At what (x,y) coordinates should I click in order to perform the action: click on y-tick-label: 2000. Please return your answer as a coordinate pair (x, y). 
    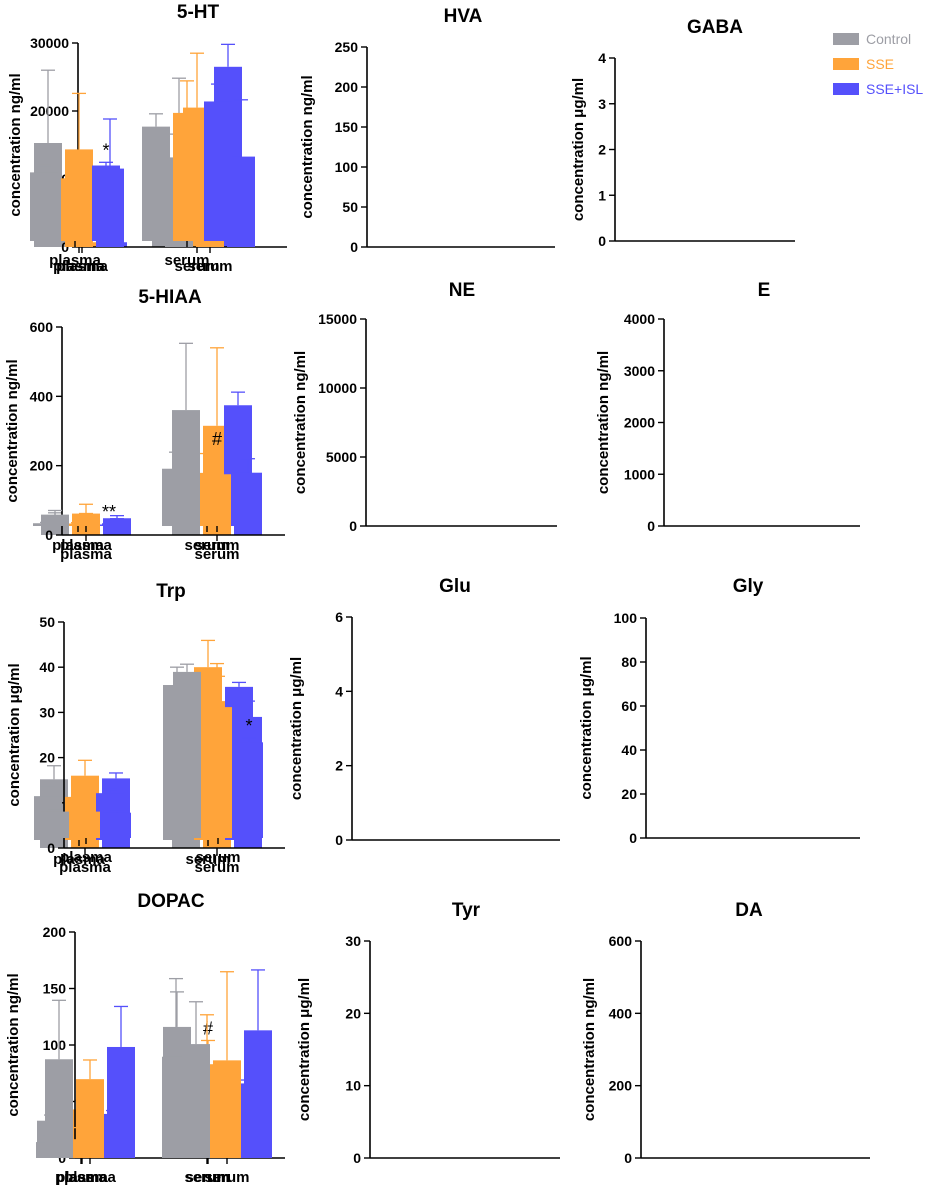
    Looking at the image, I should click on (639, 423).